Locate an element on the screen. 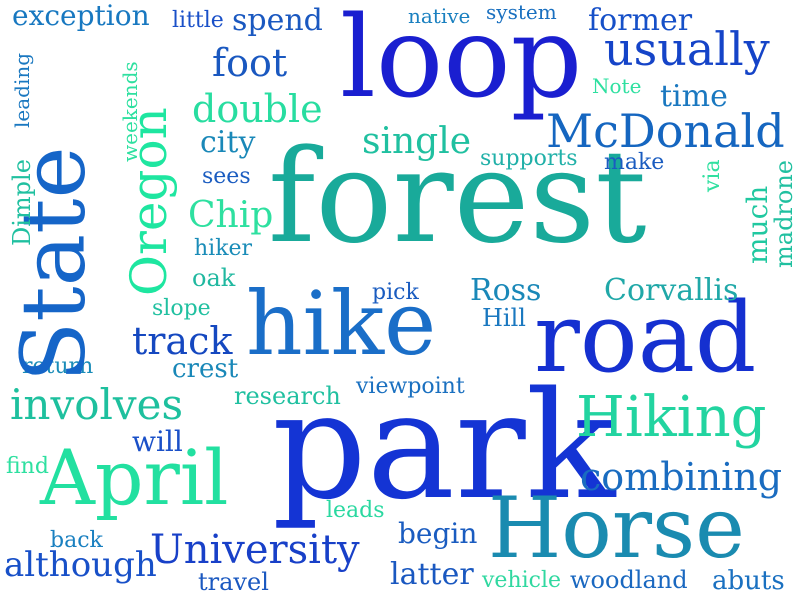  word-crest: crest is located at coordinates (205, 369).